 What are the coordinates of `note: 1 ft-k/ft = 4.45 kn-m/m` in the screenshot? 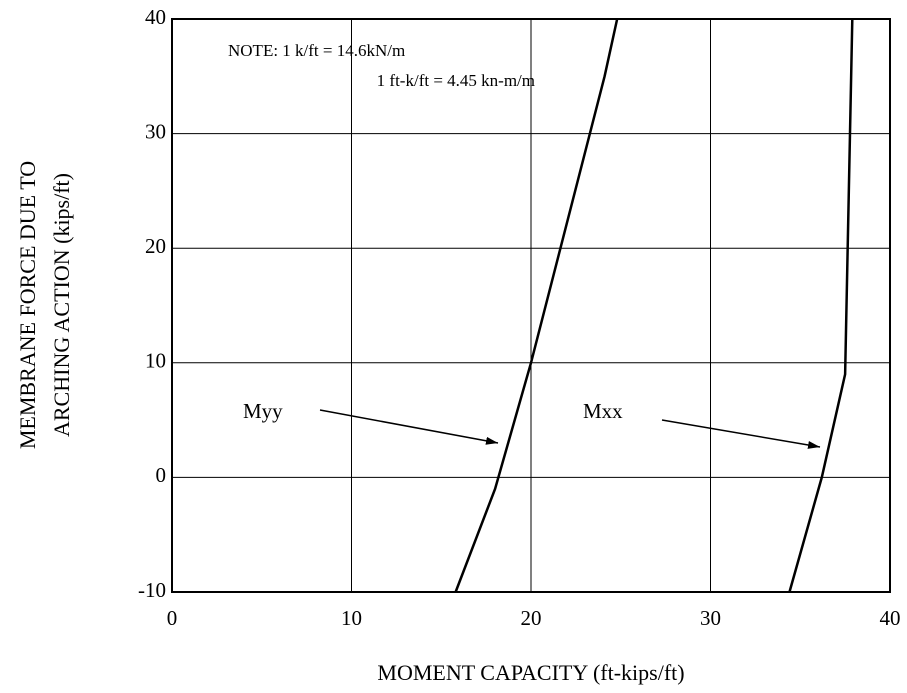 It's located at (456, 80).